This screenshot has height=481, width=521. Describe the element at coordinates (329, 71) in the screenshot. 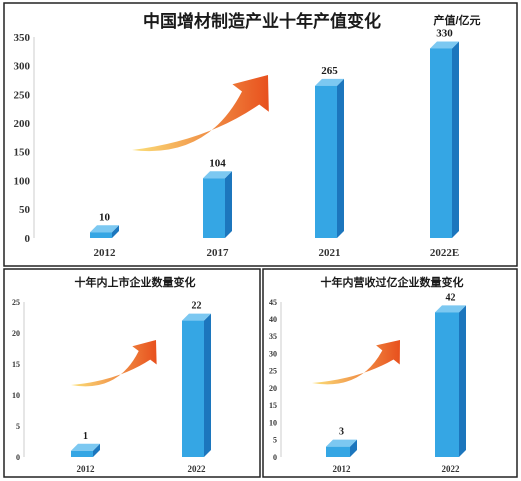

I see `data-label: 265` at that location.